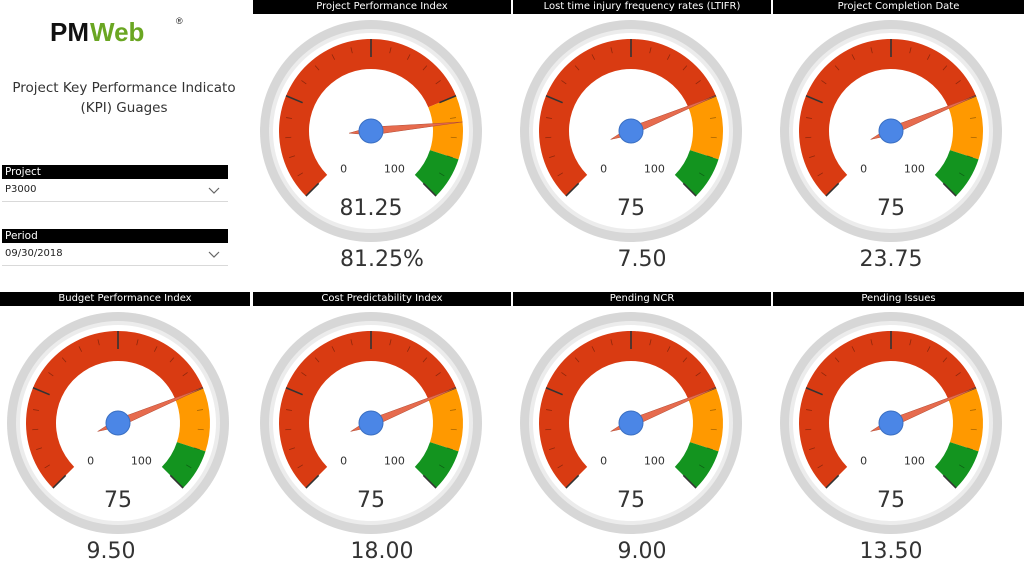  I want to click on gauge-title: Project Performance Index, so click(382, 7).